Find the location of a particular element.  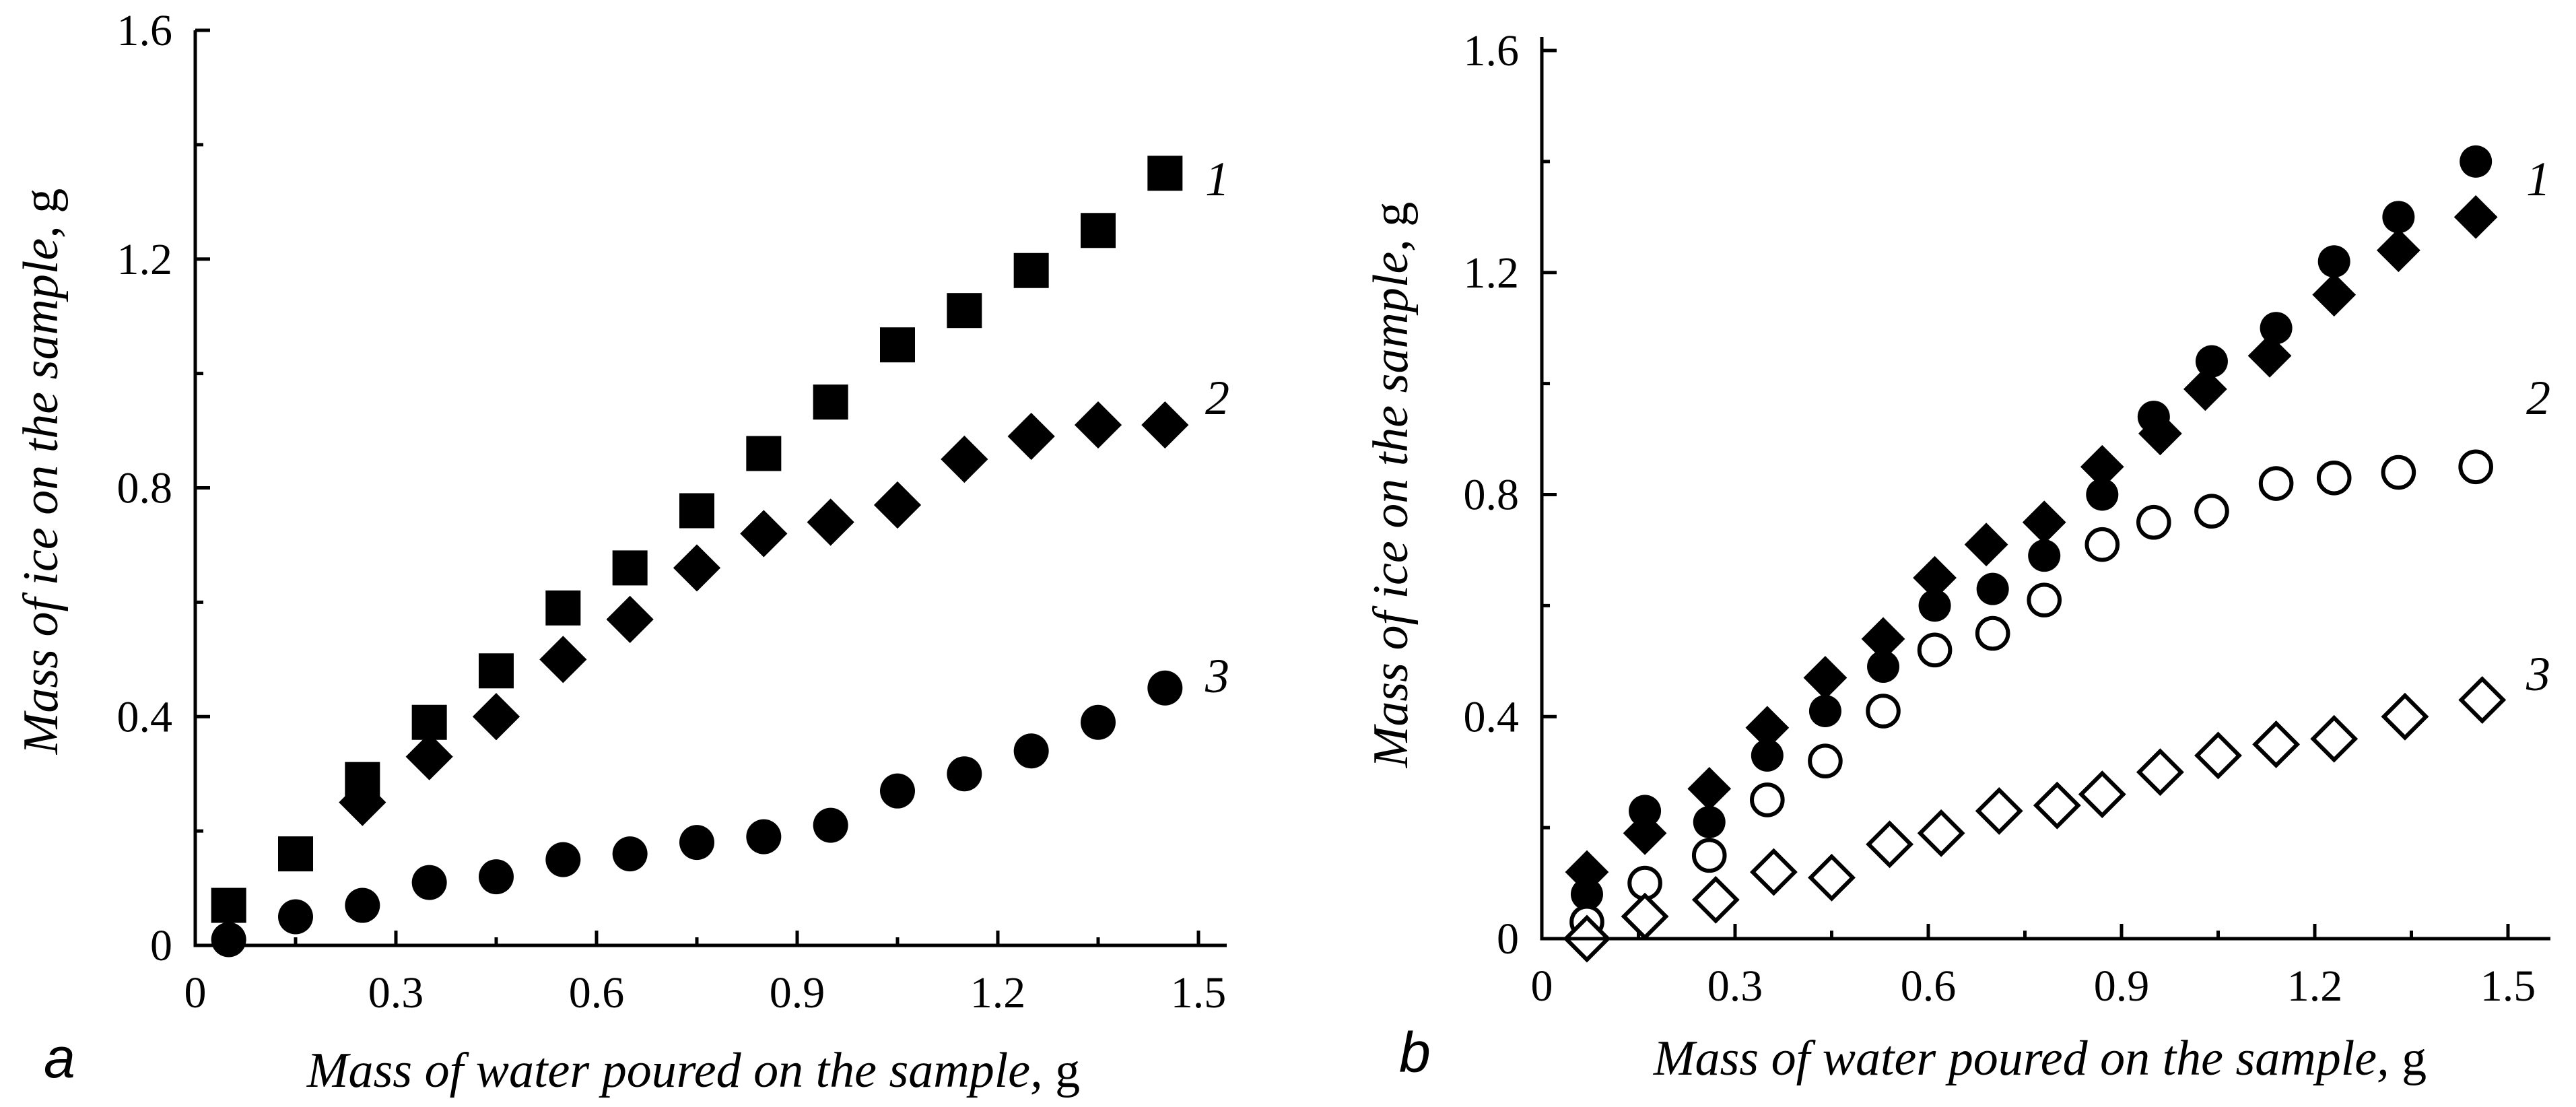

a-y-tick-label: 0.4 is located at coordinates (145, 716).